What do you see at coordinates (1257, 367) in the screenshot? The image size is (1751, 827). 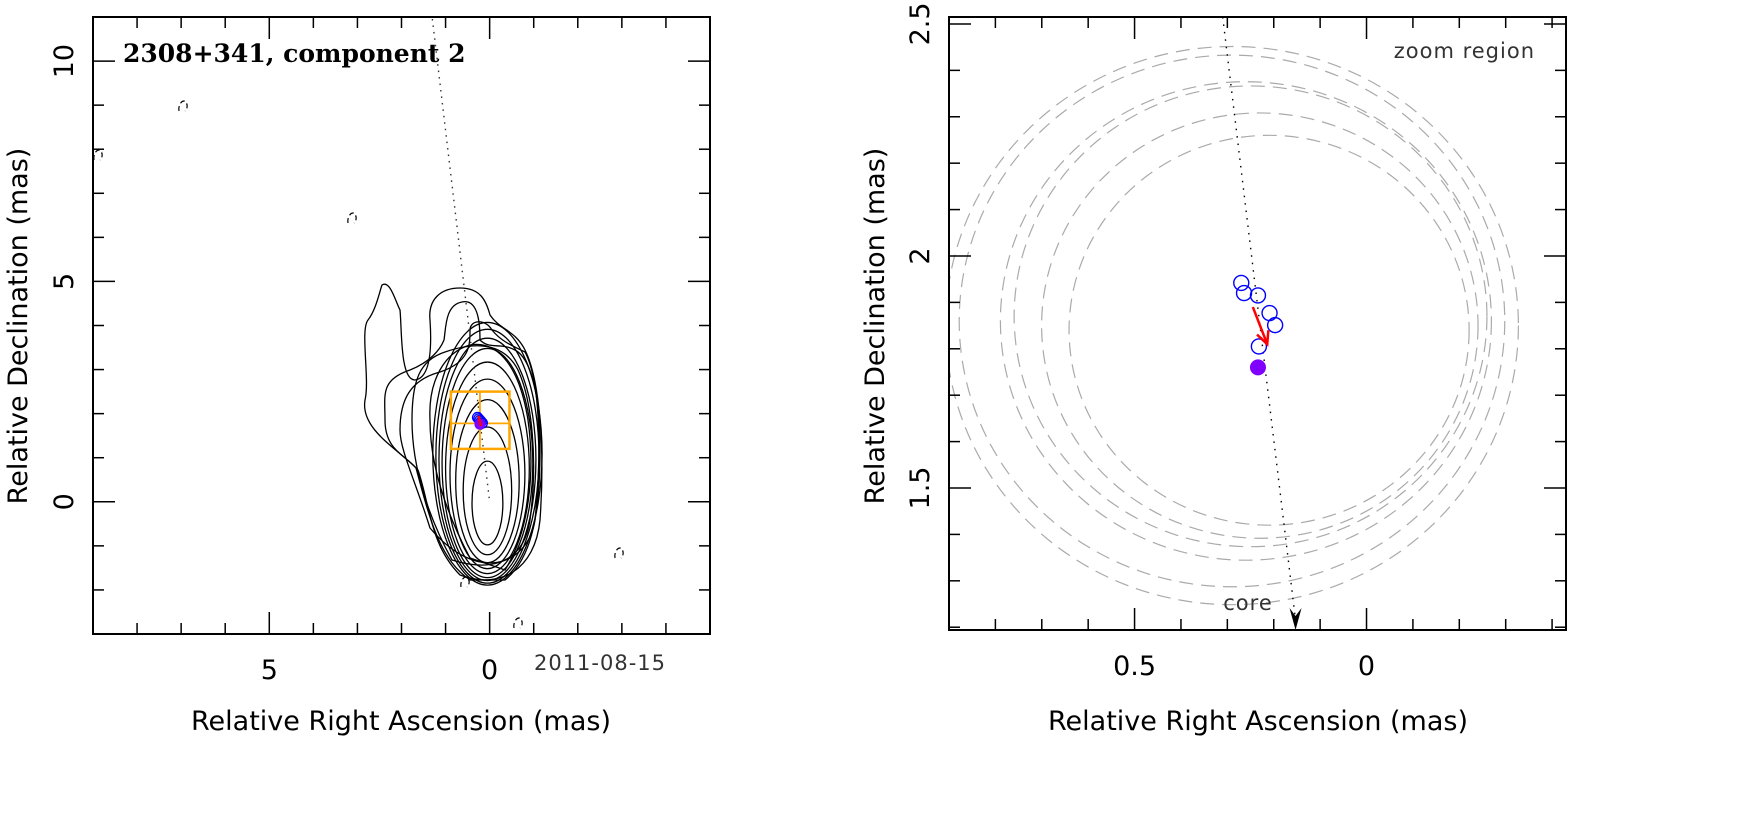 I see `current-epoch-point` at bounding box center [1257, 367].